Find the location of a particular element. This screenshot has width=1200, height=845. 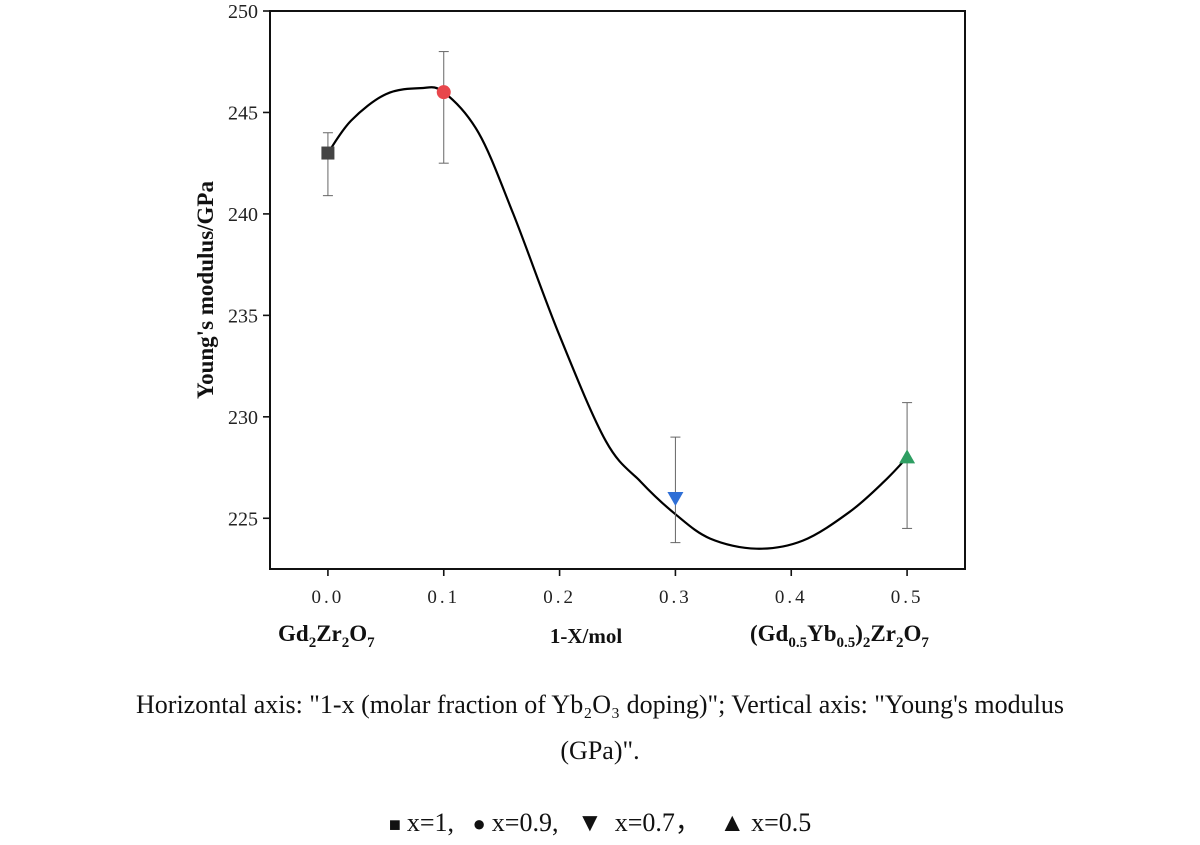

legend-item-triangle-up: ▲ x=0.5 is located at coordinates (765, 823).